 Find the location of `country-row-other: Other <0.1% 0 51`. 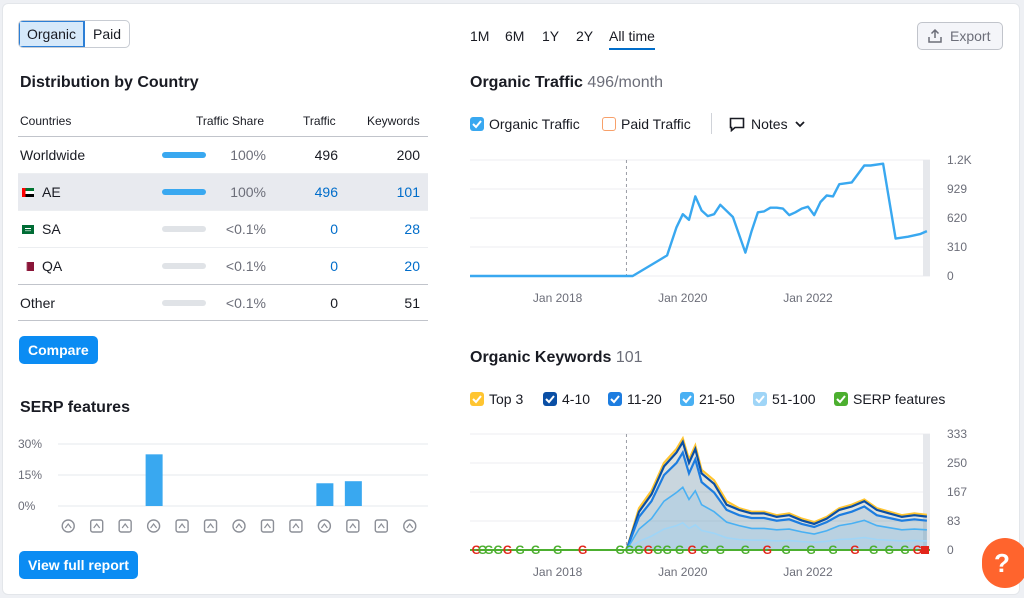

country-row-other: Other <0.1% 0 51 is located at coordinates (223, 302).